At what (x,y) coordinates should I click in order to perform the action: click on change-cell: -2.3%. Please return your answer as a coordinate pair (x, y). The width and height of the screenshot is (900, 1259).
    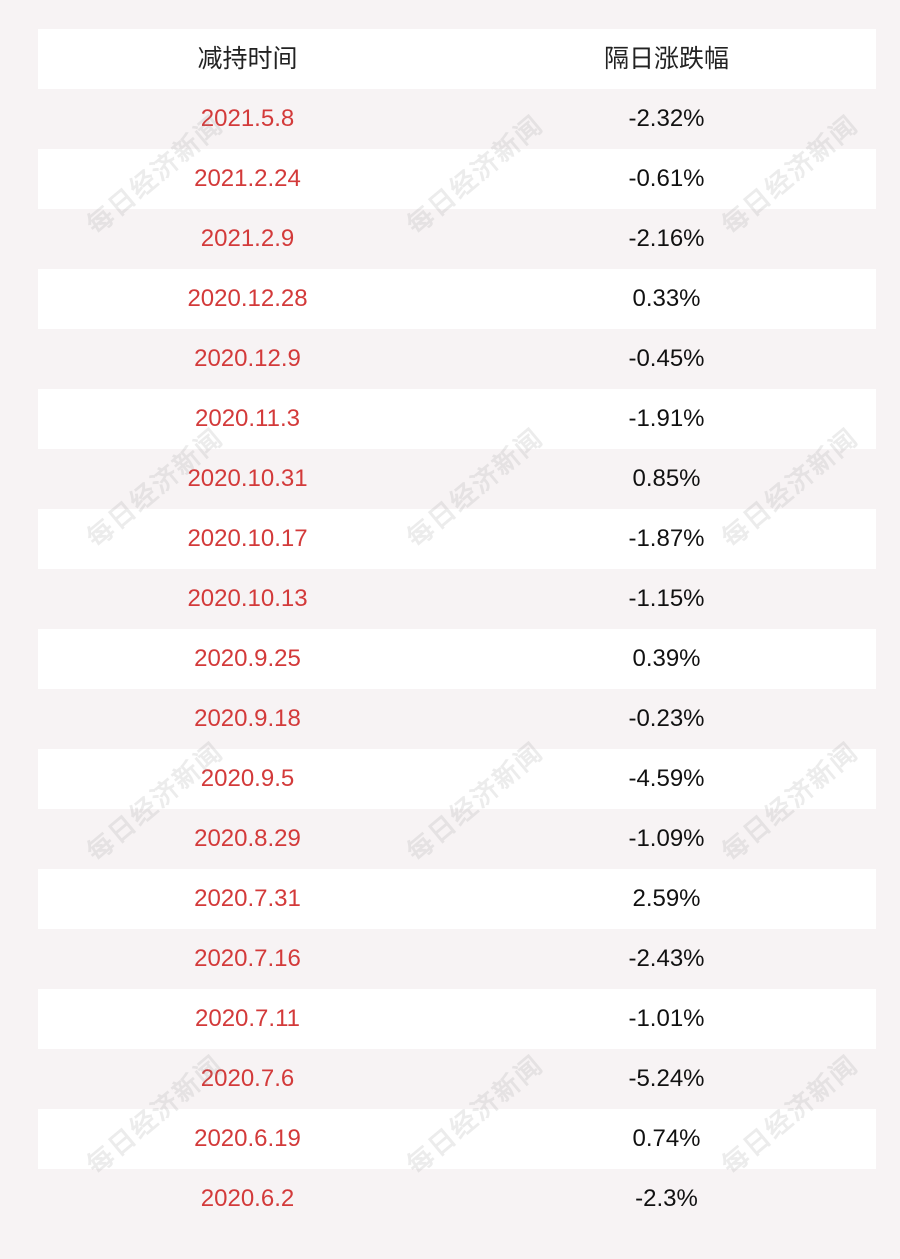
    Looking at the image, I should click on (666, 1198).